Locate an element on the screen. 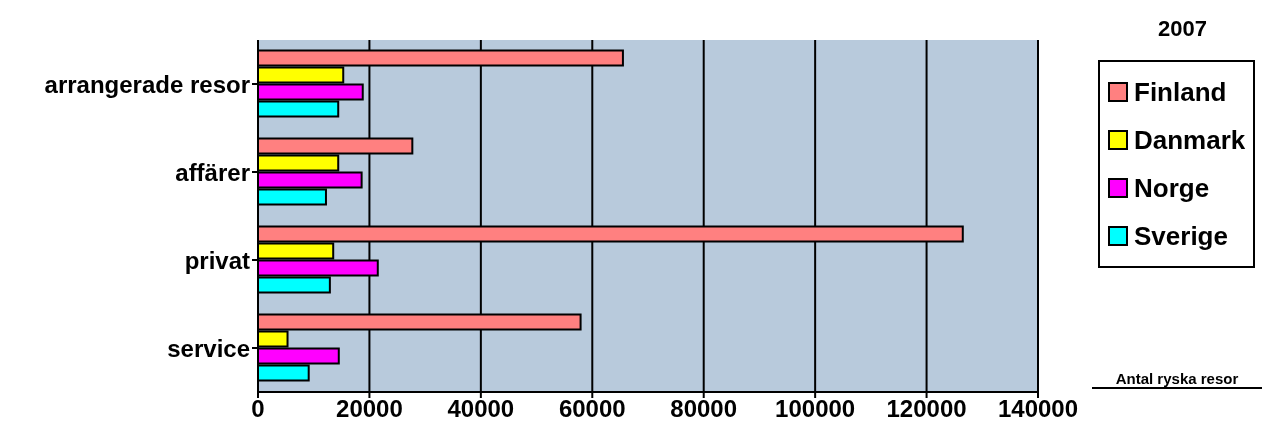 This screenshot has width=1274, height=446. y-tick-label: affärer is located at coordinates (212, 172).